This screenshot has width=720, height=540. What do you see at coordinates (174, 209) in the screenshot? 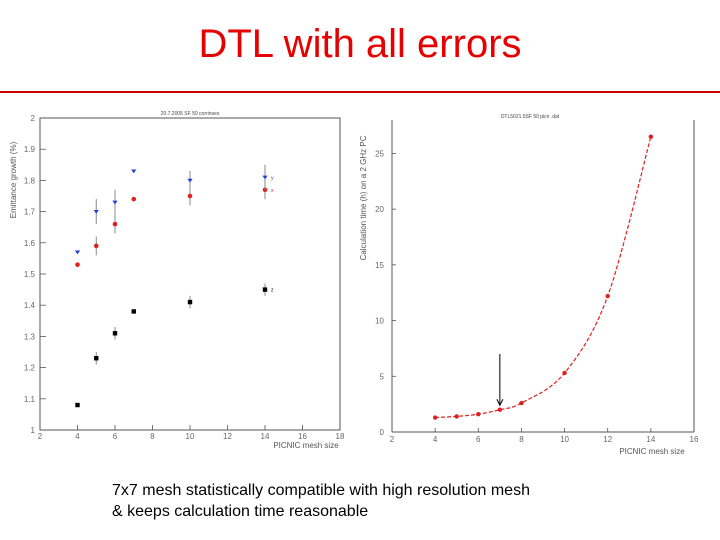
I see `series-y: y` at bounding box center [174, 209].